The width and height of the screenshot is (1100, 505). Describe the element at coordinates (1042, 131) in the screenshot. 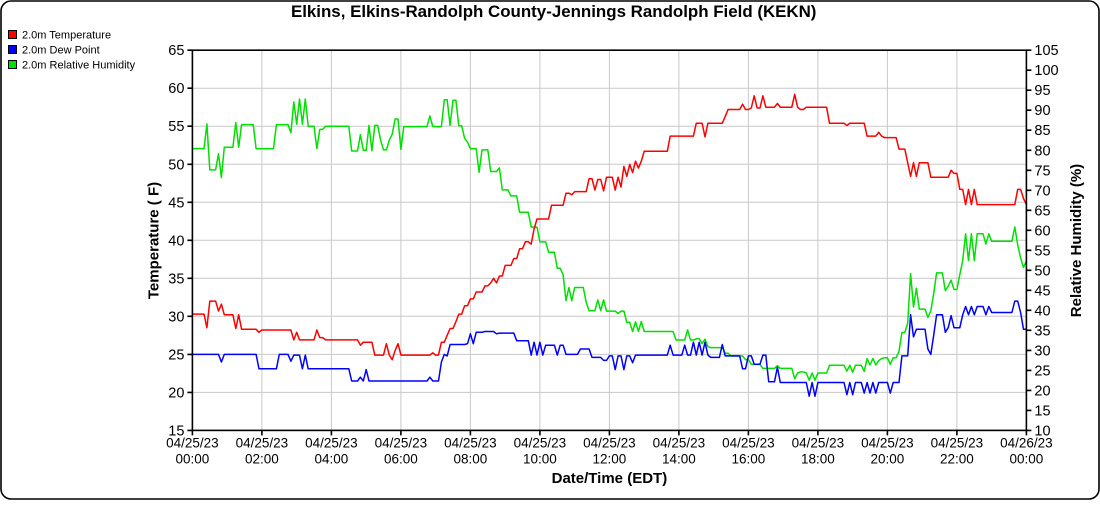

I see `svg-text: 85` at that location.